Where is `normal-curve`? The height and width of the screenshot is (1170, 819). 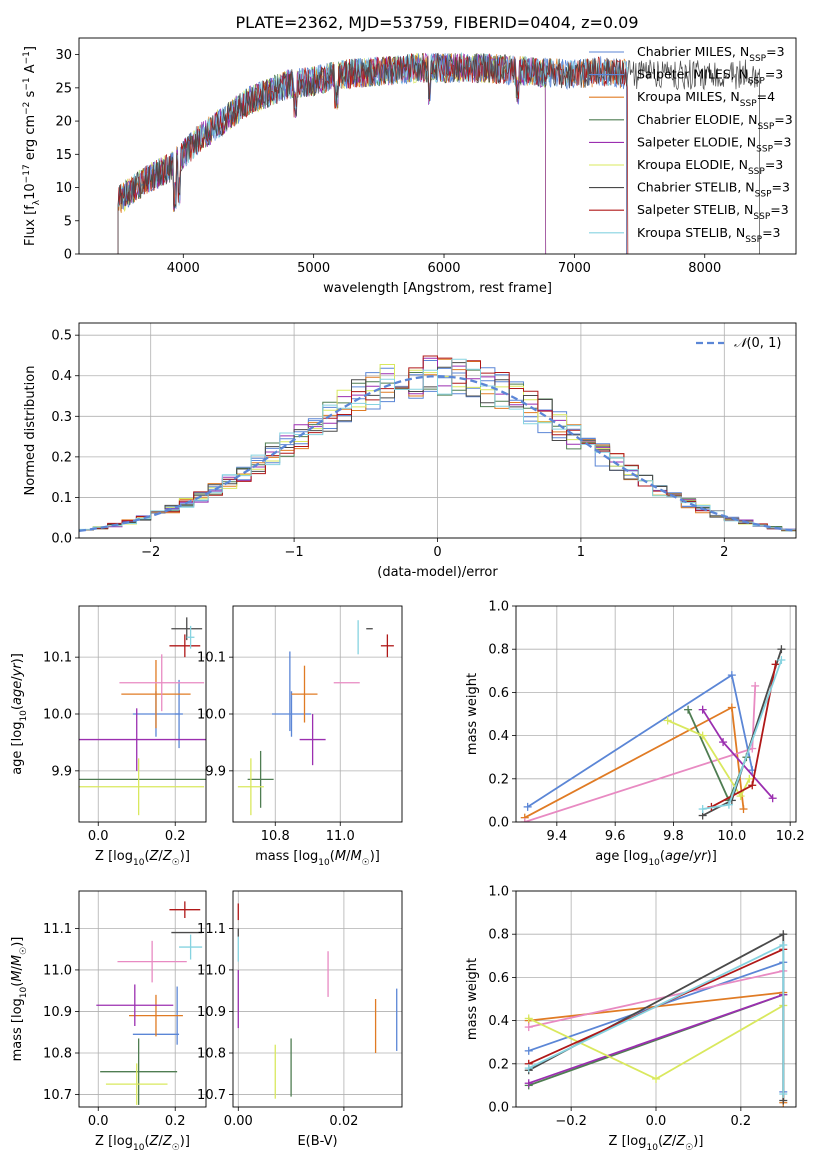
normal-curve is located at coordinates (437, 454).